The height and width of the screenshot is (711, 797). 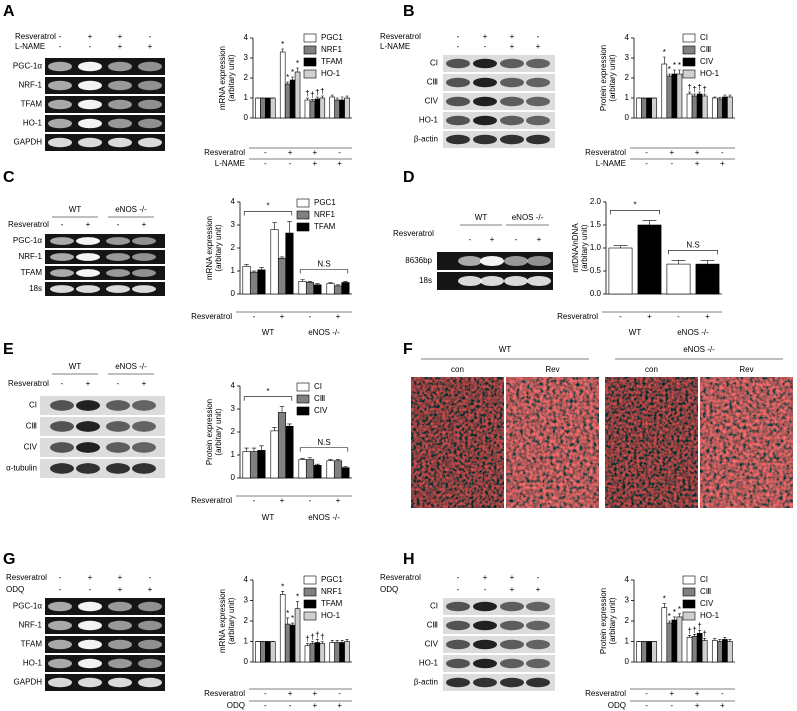 I want to click on legend-label: CI, so click(x=704, y=579).